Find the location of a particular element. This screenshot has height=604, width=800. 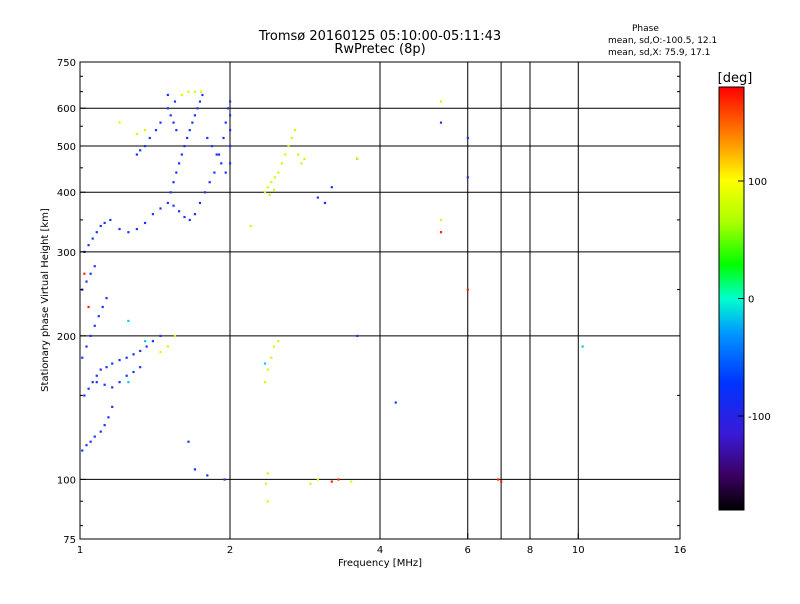

colorbar-tick-label: -100 is located at coordinates (759, 417).